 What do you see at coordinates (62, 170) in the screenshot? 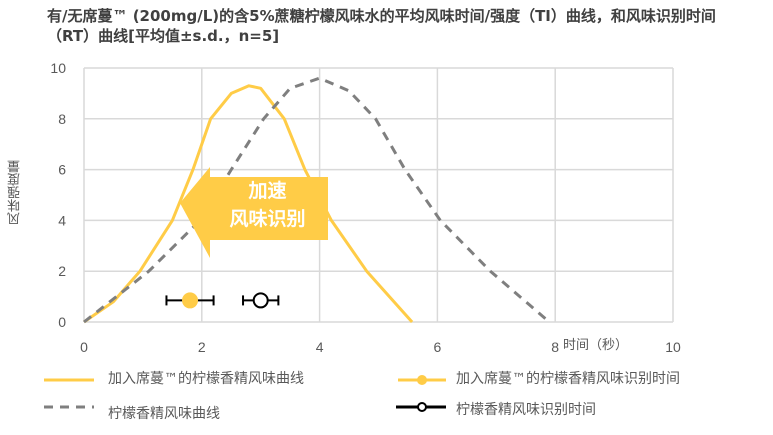
I see `y-tick-label: 6` at bounding box center [62, 170].